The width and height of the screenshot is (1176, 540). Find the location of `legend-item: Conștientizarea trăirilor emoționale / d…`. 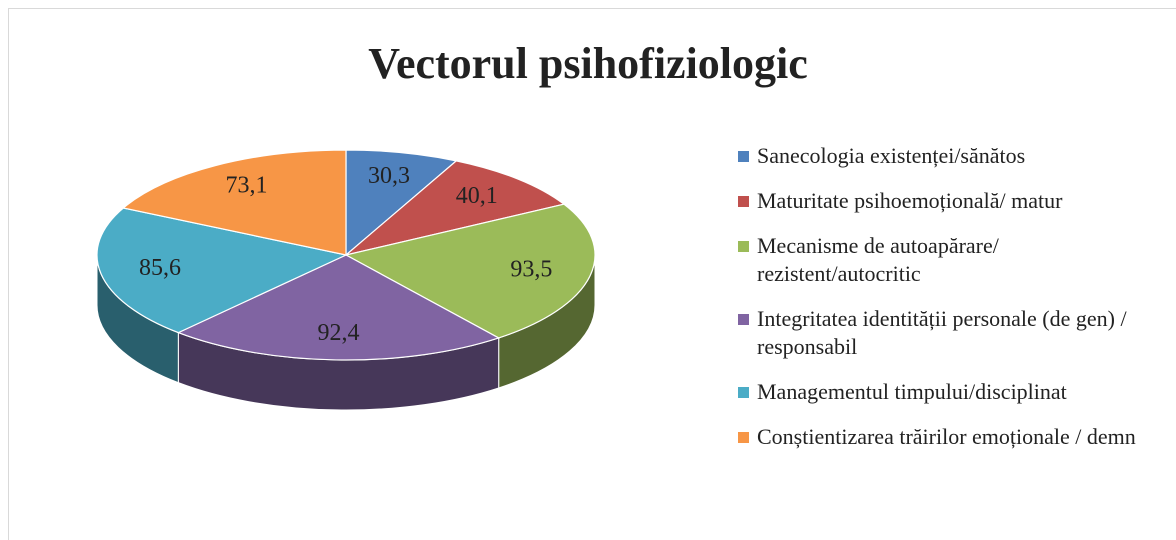

legend-item: Conștientizarea trăirilor emoționale / d… is located at coordinates (946, 437).